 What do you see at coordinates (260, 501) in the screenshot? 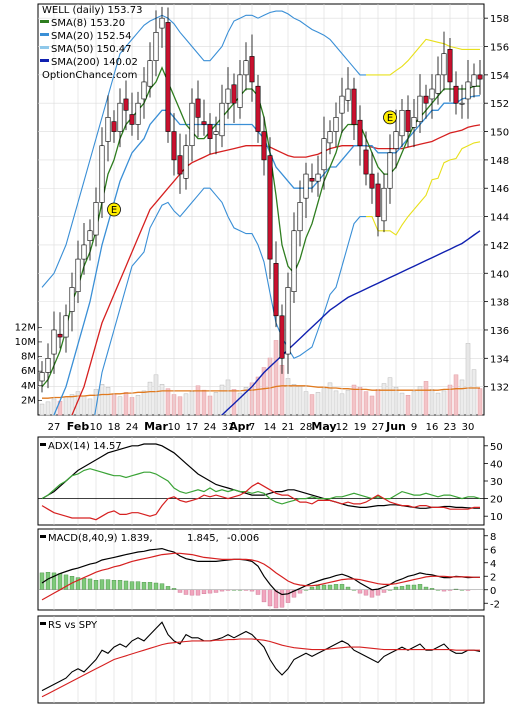
I see `minus-di-line` at bounding box center [260, 501].